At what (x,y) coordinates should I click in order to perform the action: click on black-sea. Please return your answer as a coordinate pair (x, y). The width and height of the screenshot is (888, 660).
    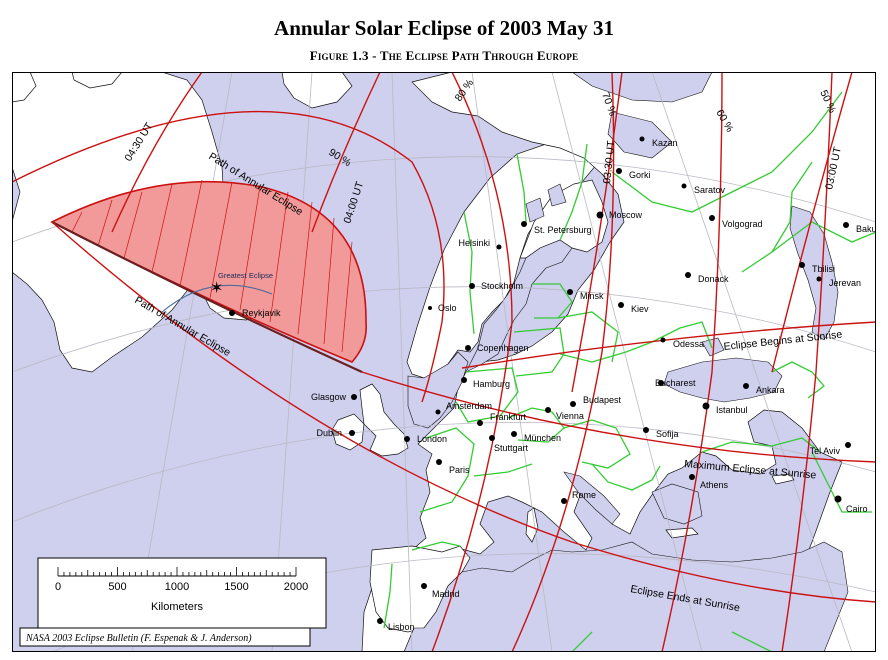
    Looking at the image, I should click on (723, 380).